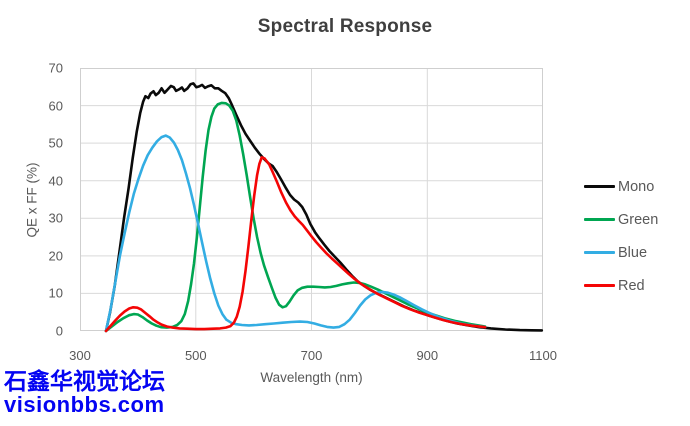 The image size is (690, 426). I want to click on y-tick-30: 30, so click(55, 218).